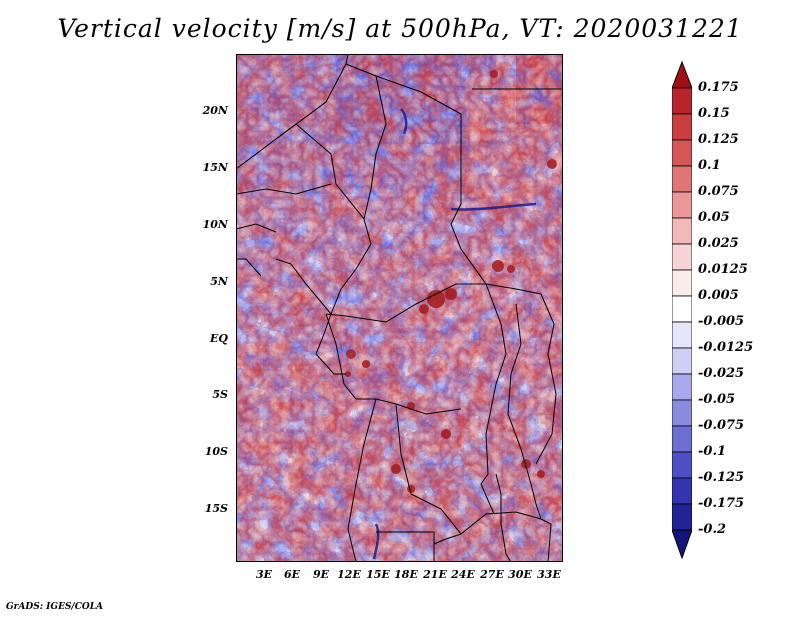  I want to click on lon-tick: 6E, so click(292, 574).